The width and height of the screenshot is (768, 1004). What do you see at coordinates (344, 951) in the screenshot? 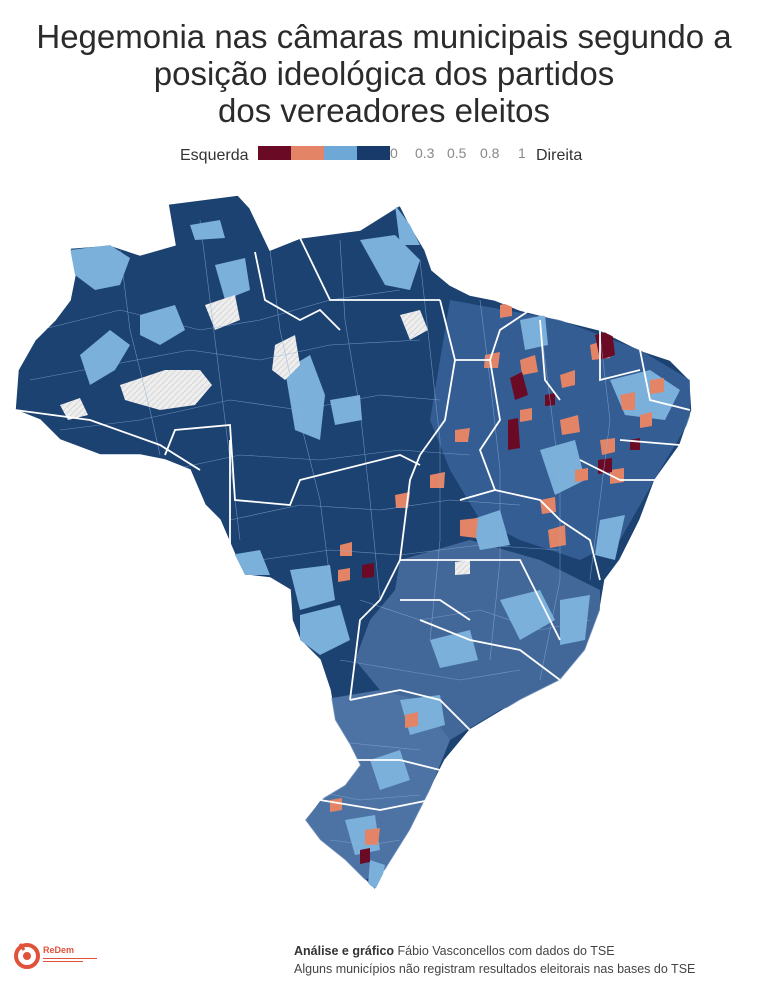
I see `credit-bold: Análise e gráfico` at bounding box center [344, 951].